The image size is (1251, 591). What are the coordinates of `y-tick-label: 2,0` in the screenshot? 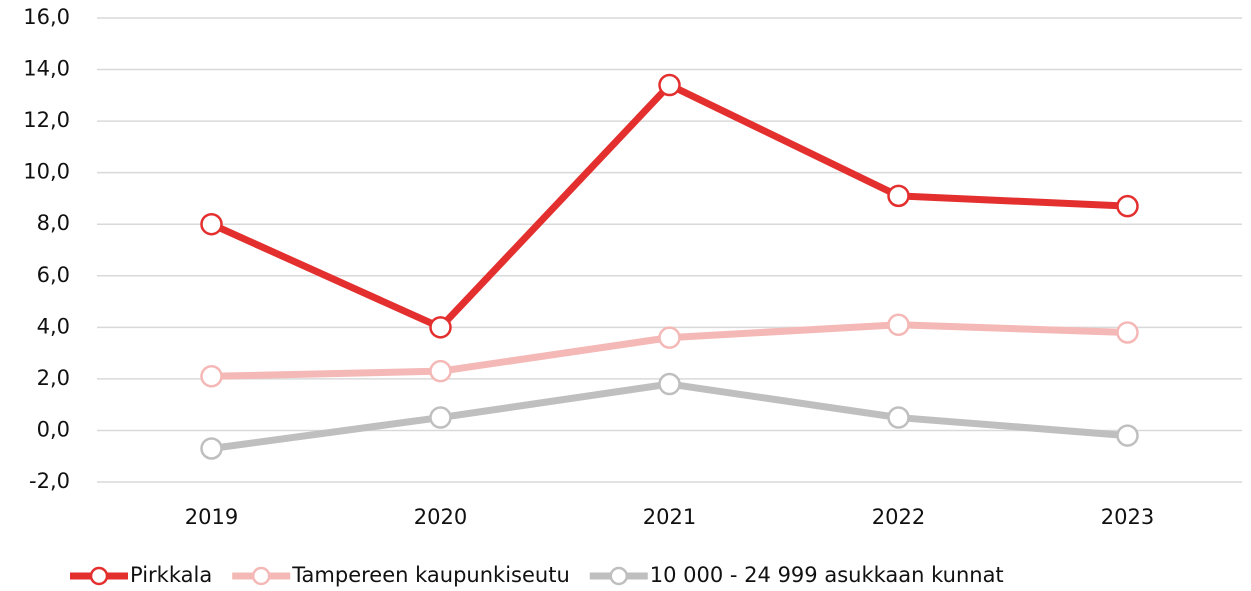 It's located at (53, 378).